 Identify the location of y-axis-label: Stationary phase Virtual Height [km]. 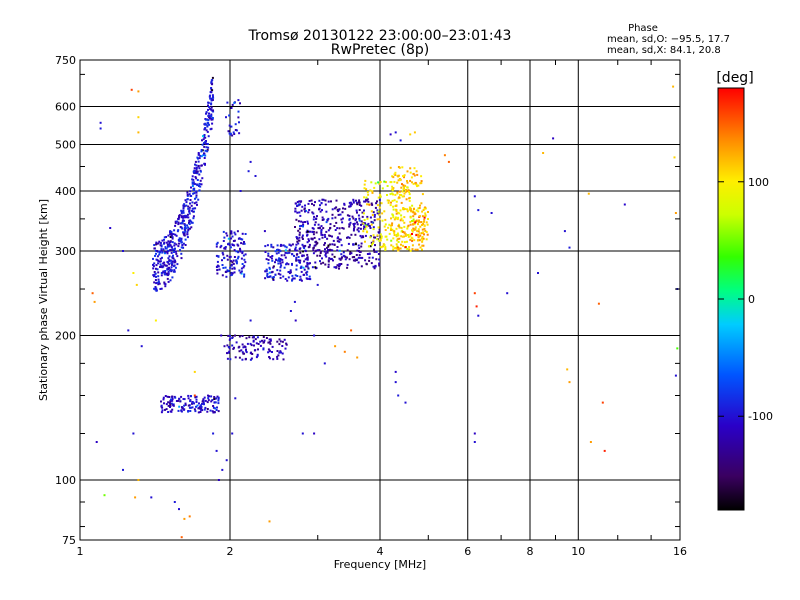
(43, 300).